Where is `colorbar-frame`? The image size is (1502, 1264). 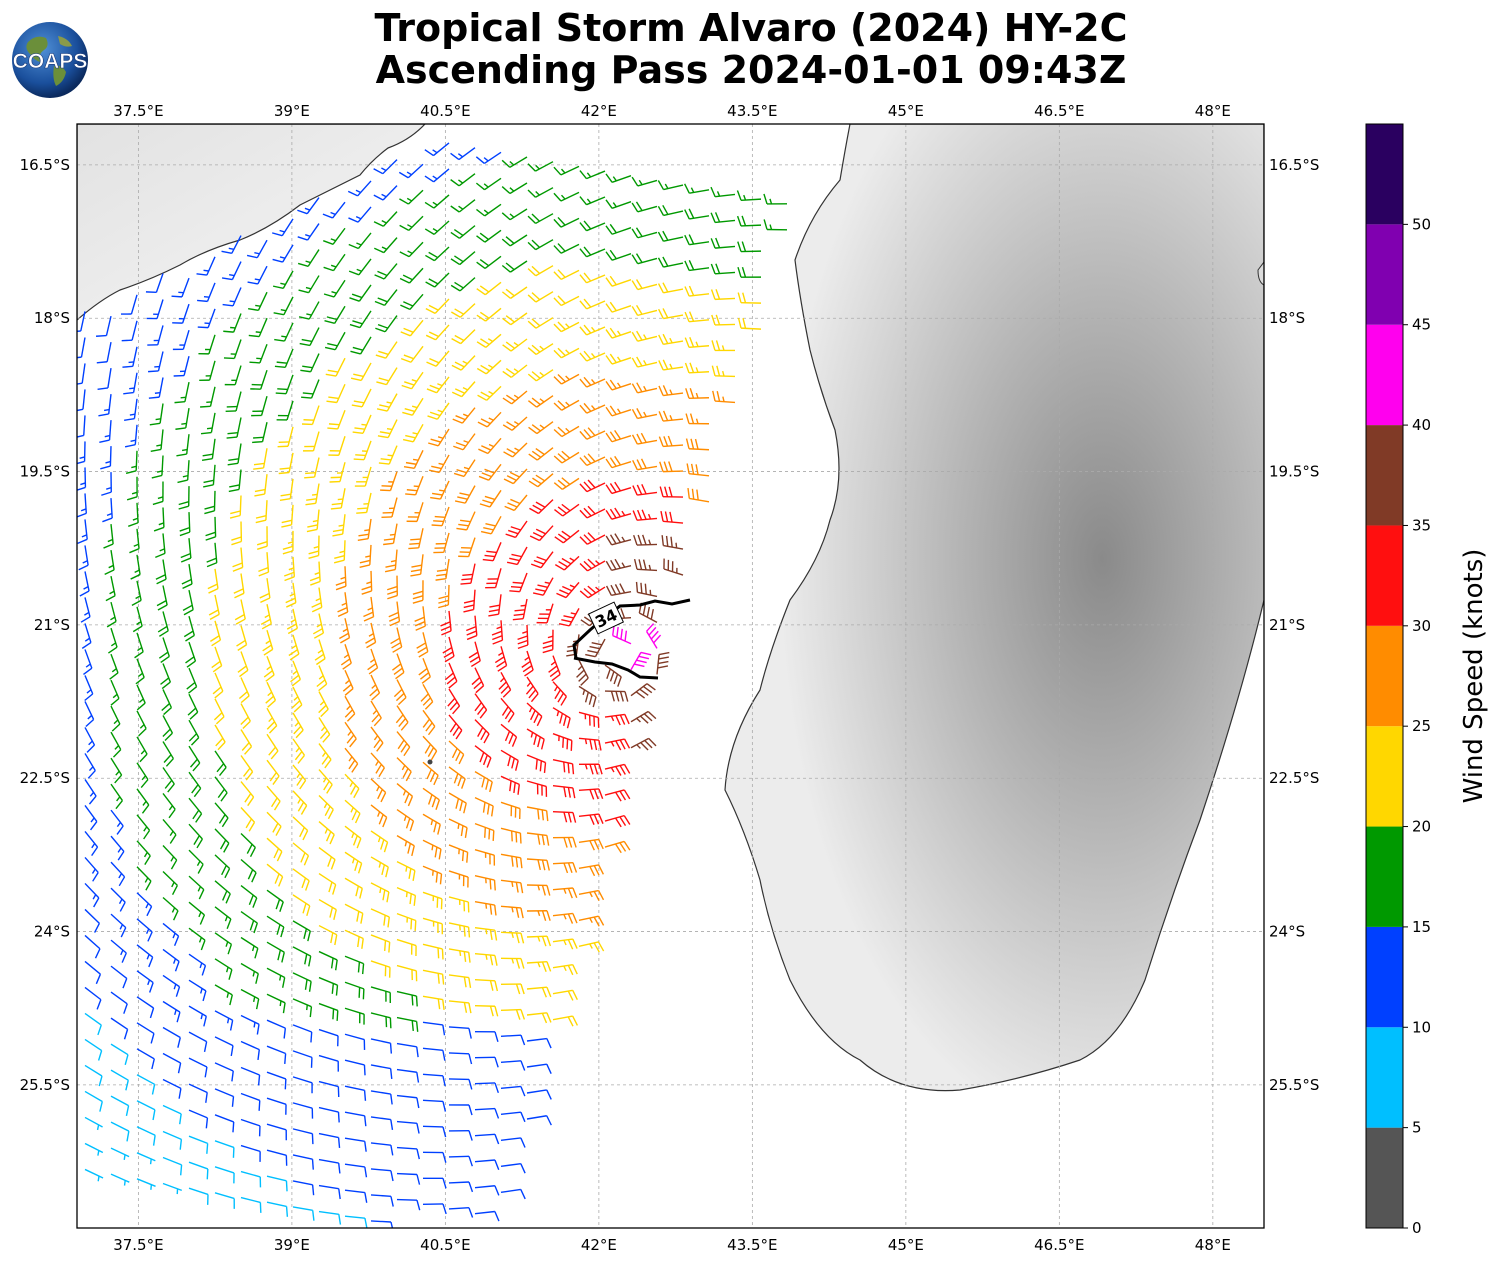
colorbar-frame is located at coordinates (1384, 676).